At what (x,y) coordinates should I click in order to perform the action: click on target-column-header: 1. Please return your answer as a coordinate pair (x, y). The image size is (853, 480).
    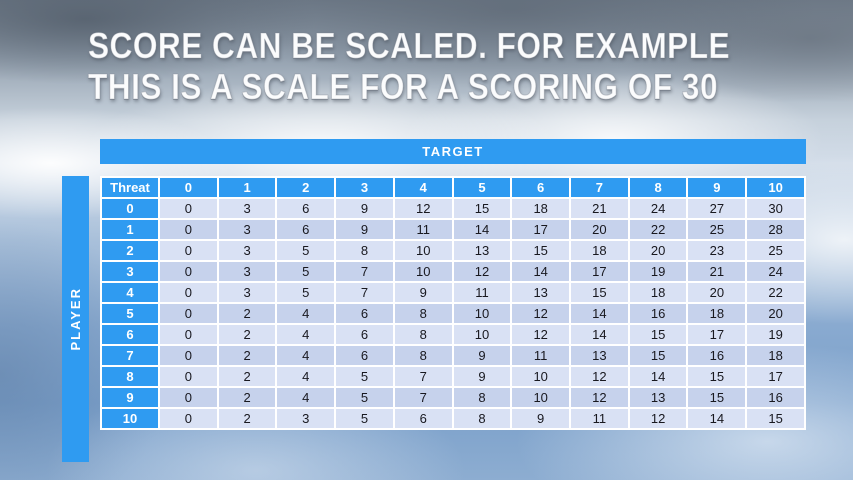
    Looking at the image, I should click on (247, 187).